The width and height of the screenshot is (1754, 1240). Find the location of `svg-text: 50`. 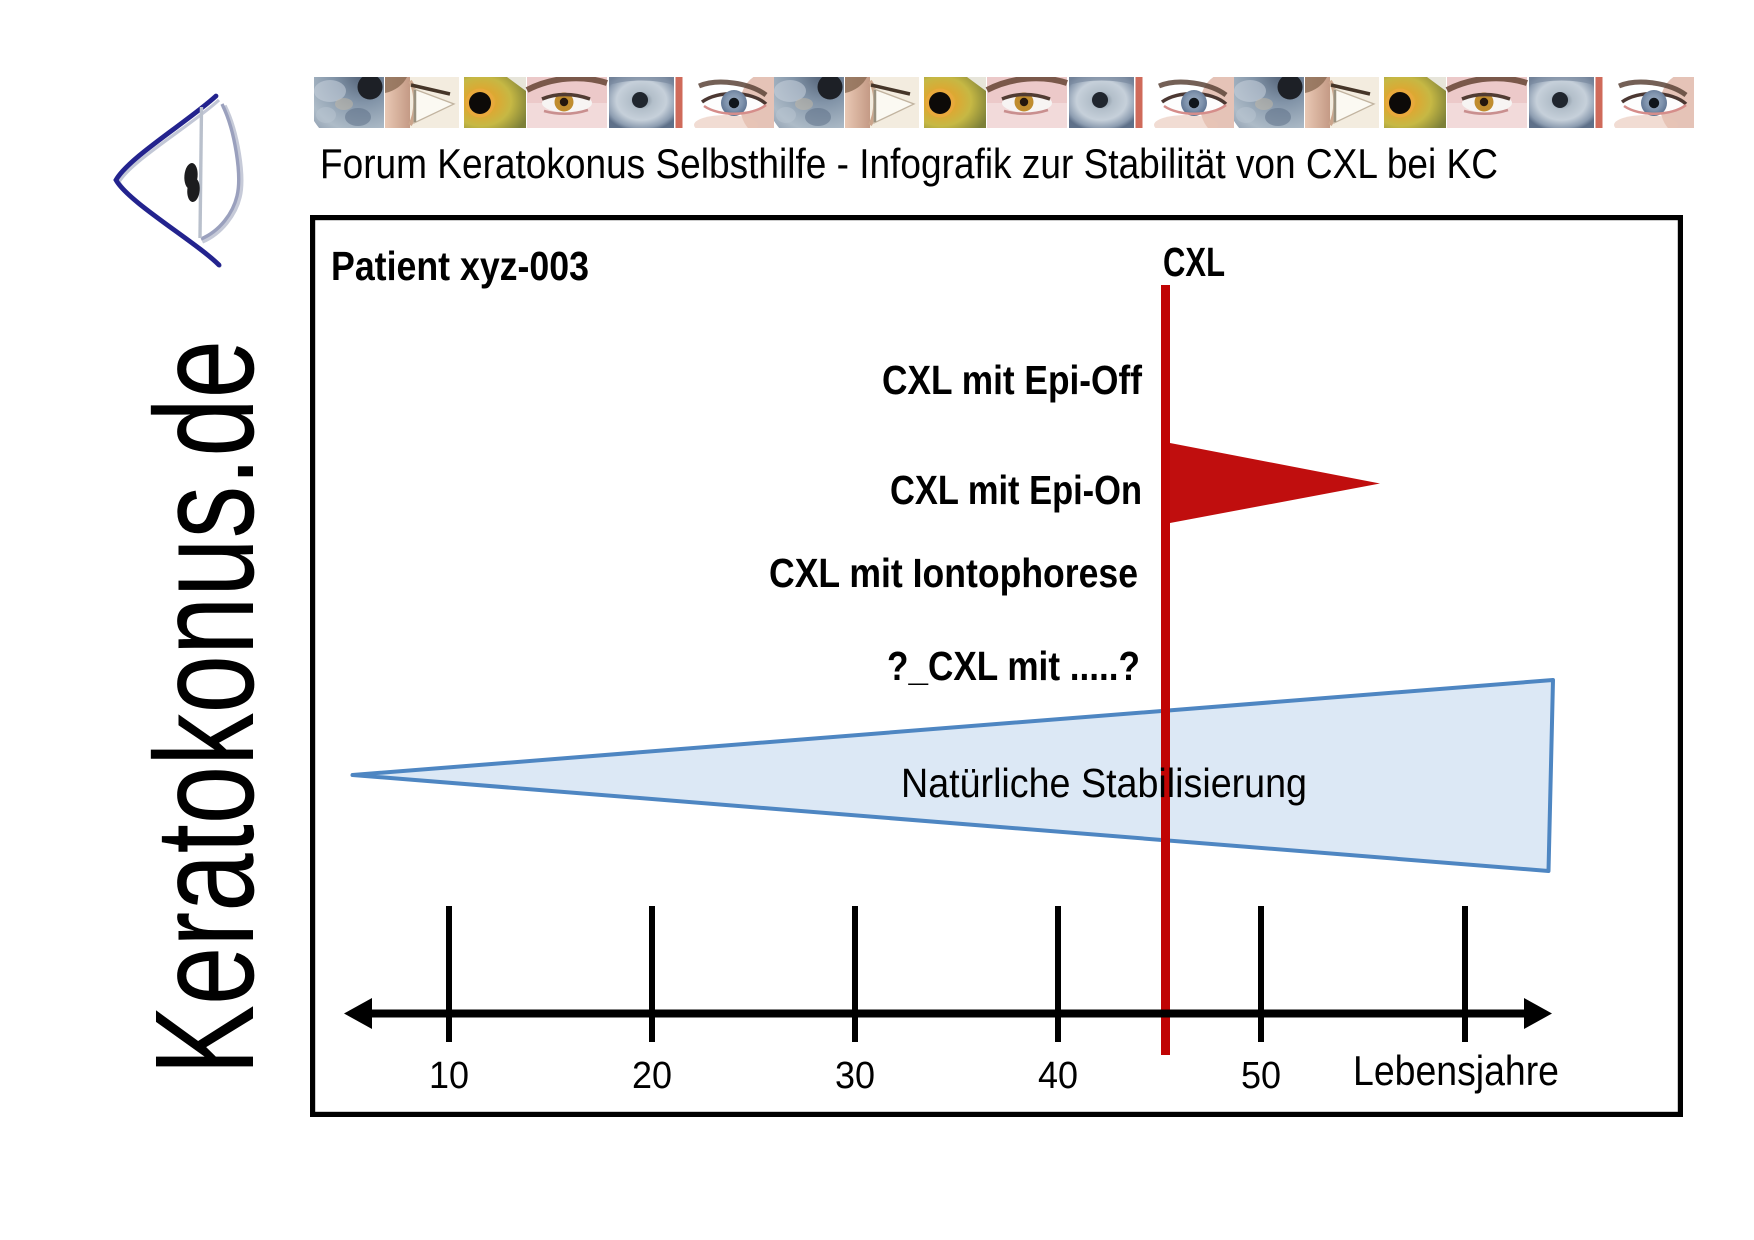

svg-text: 50 is located at coordinates (1261, 1076).